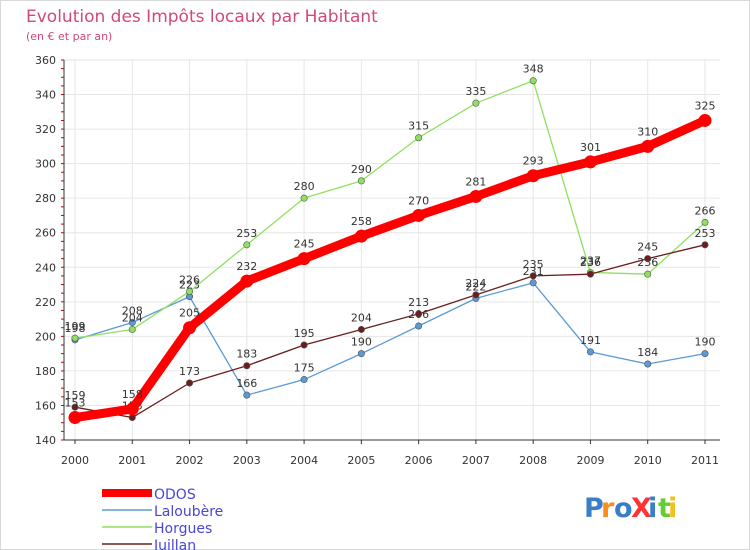  I want to click on x-tick-label: 2005, so click(361, 460).